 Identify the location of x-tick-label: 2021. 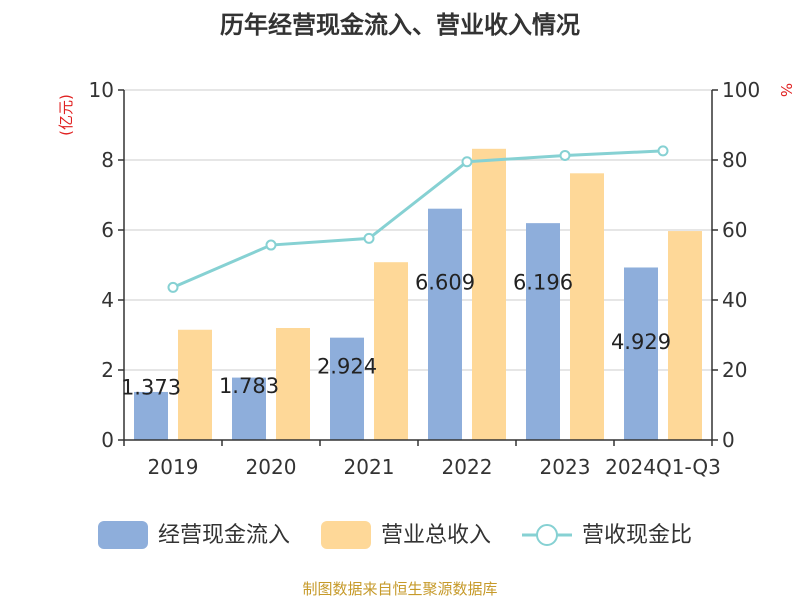
(369, 467).